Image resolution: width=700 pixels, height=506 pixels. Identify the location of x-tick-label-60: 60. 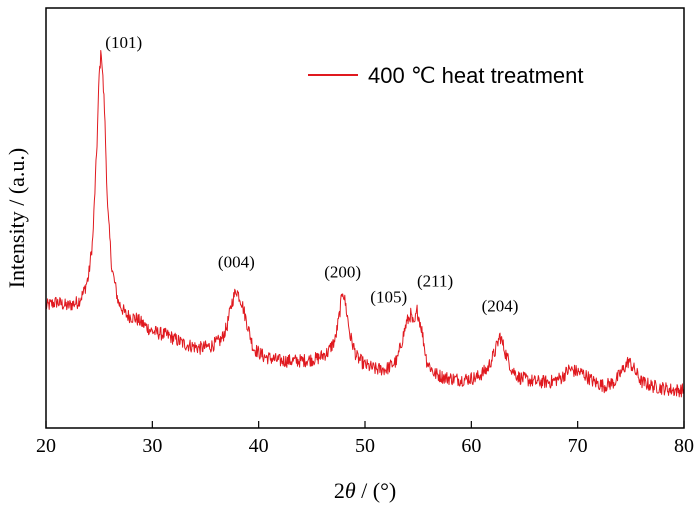
(471, 446).